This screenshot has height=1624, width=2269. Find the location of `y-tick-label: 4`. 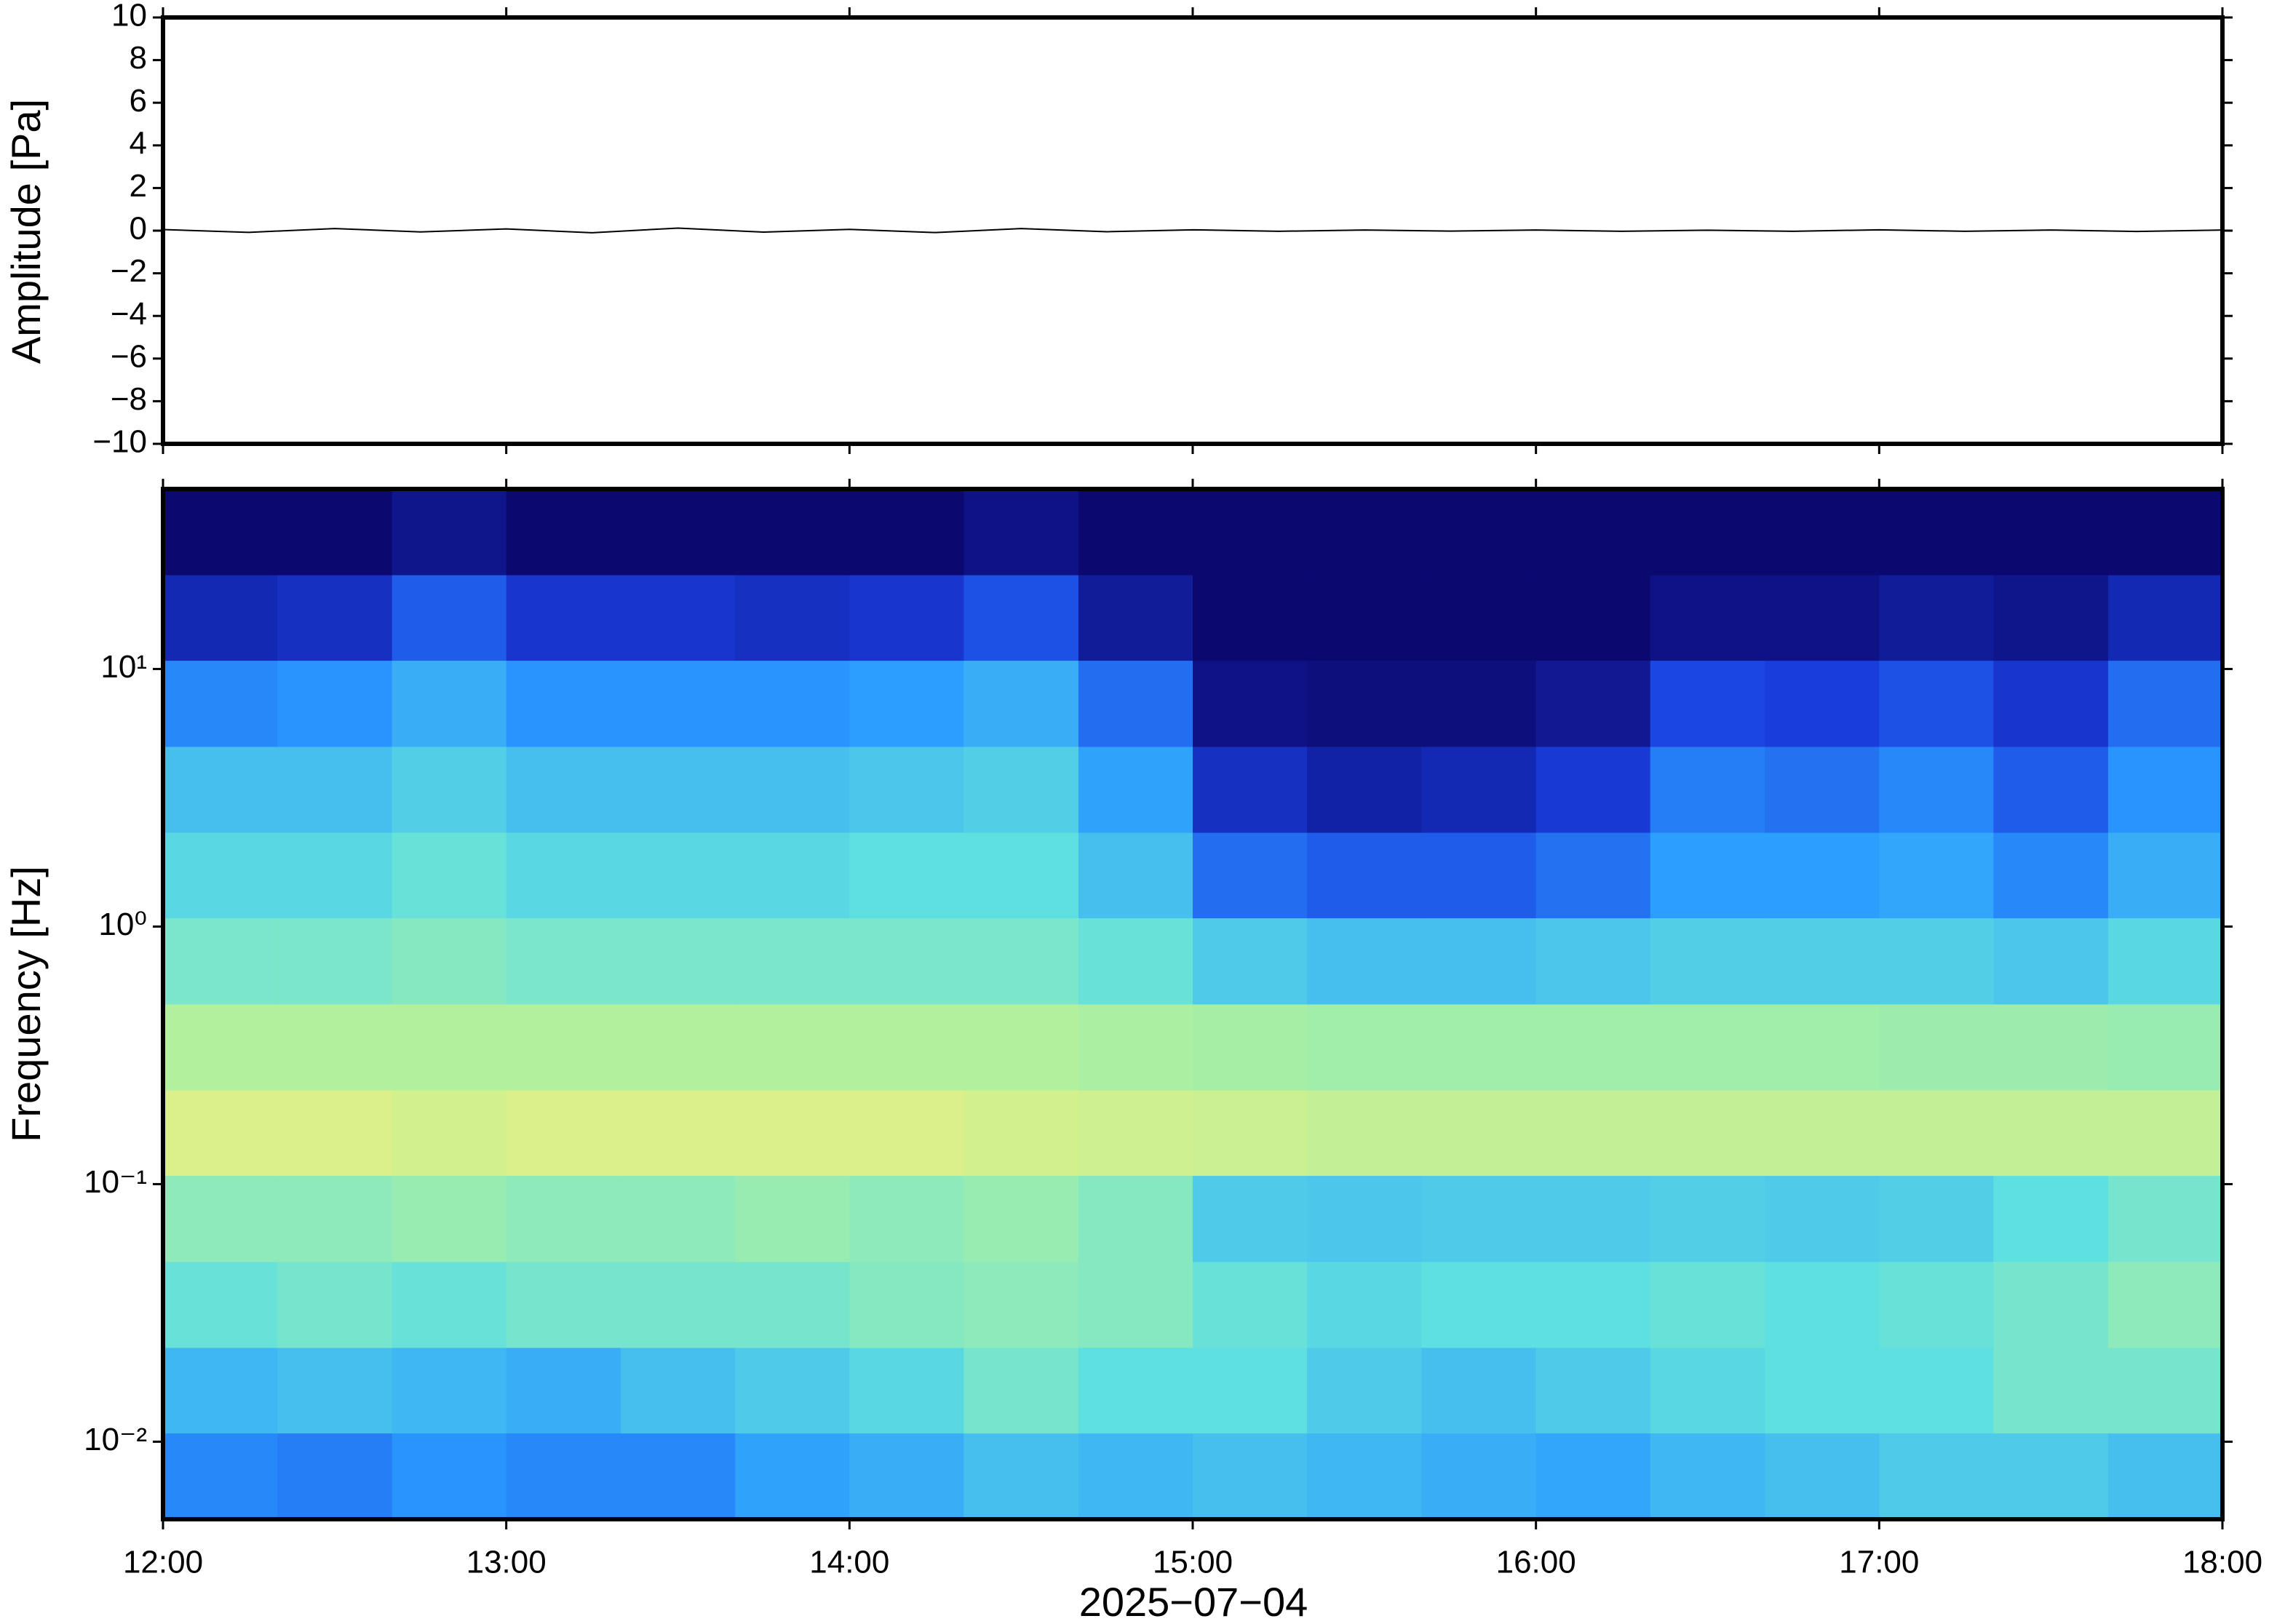

y-tick-label: 4 is located at coordinates (138, 143).